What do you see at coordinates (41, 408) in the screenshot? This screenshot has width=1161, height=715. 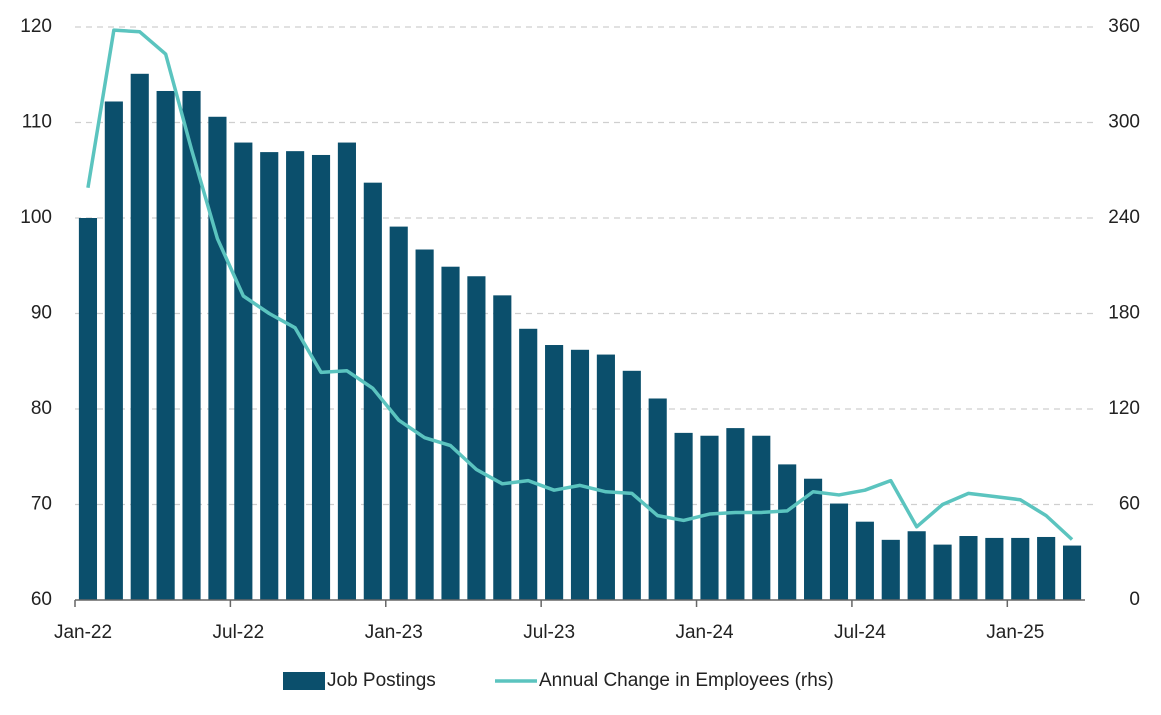 I see `y-tick-label: 80` at bounding box center [41, 408].